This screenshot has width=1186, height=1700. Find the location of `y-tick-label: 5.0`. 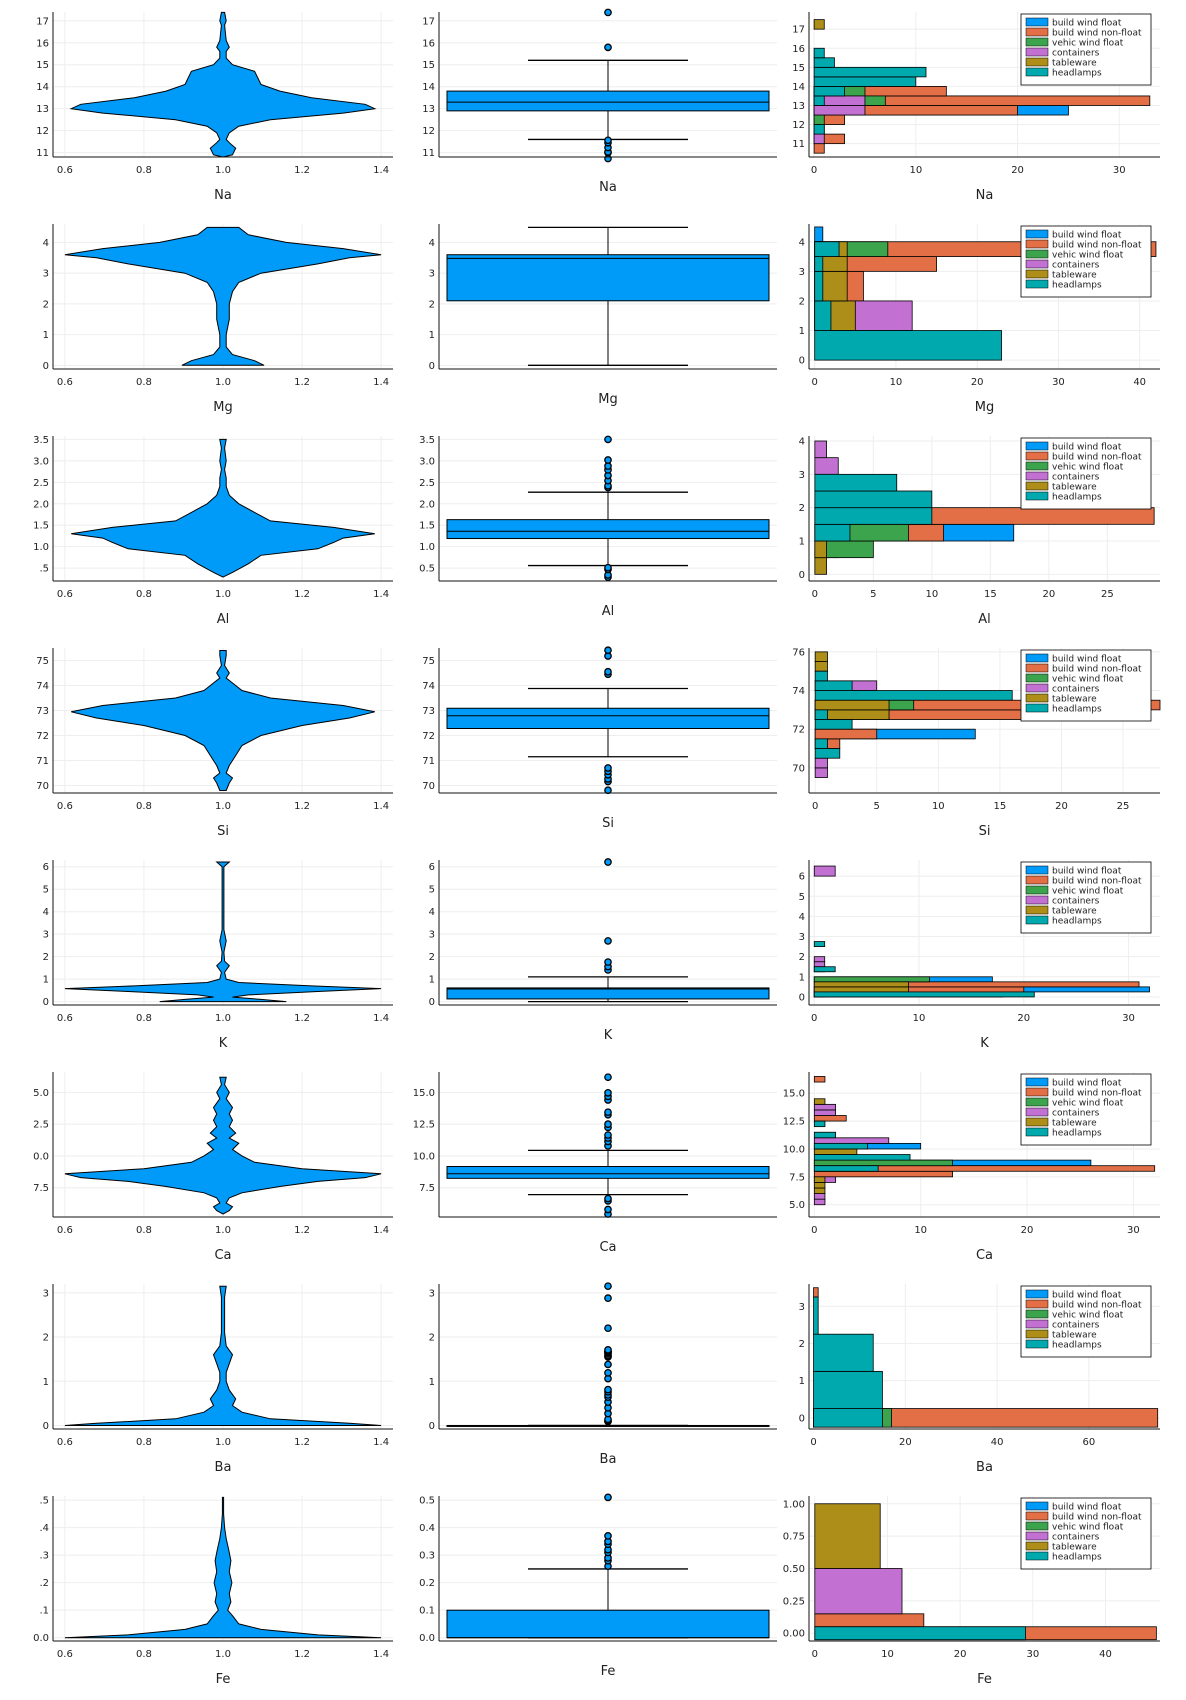

y-tick-label: 5.0 is located at coordinates (797, 1205).